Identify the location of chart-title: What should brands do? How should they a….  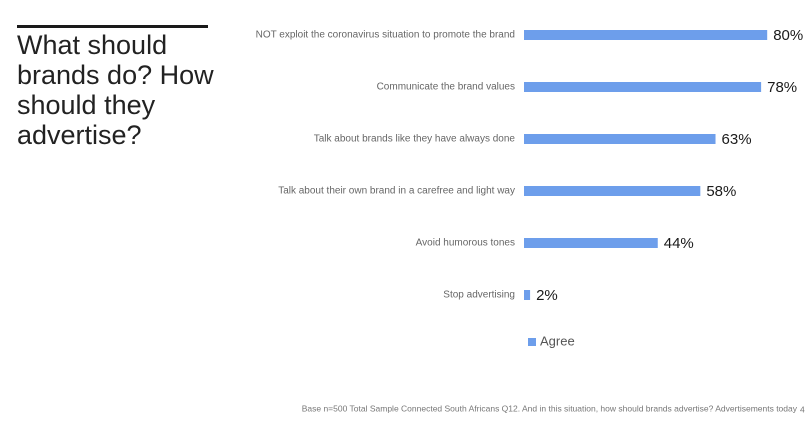
(115, 90).